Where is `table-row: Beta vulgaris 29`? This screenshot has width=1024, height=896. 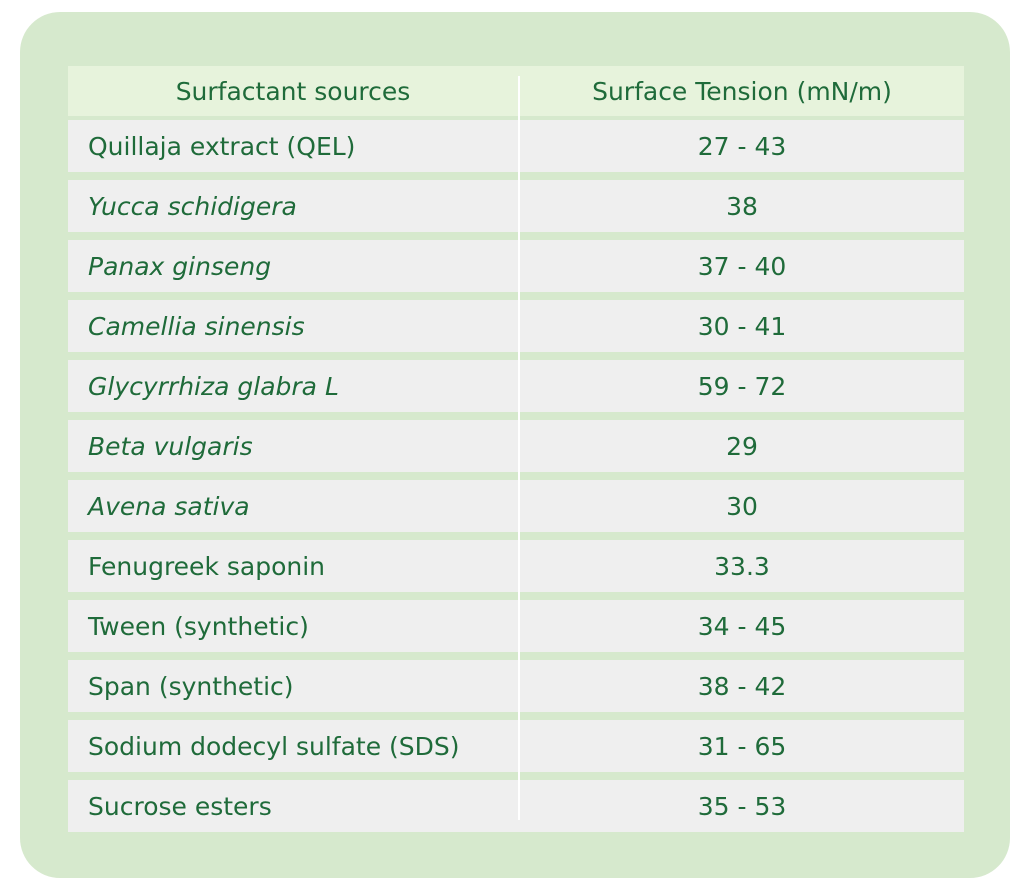 table-row: Beta vulgaris 29 is located at coordinates (516, 446).